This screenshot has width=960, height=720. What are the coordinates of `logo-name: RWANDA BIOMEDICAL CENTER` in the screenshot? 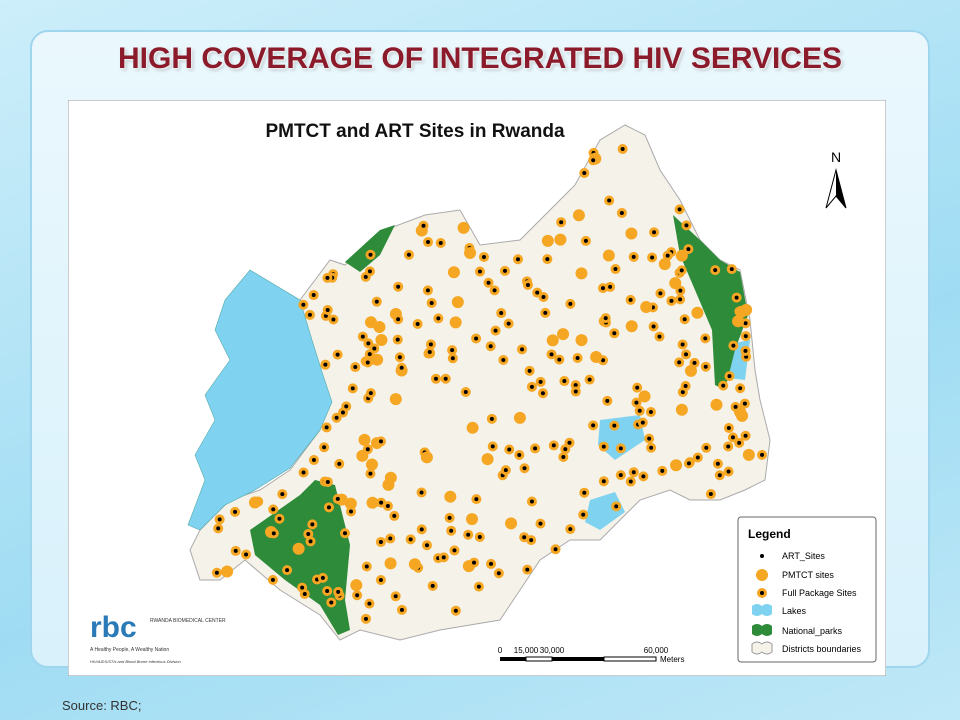 It's located at (188, 621).